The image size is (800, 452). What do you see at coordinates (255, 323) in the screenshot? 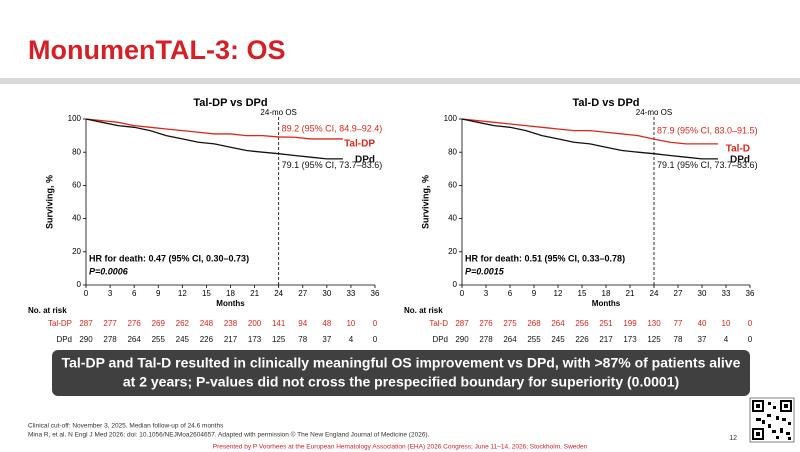
I see `at-risk-value: 200` at bounding box center [255, 323].